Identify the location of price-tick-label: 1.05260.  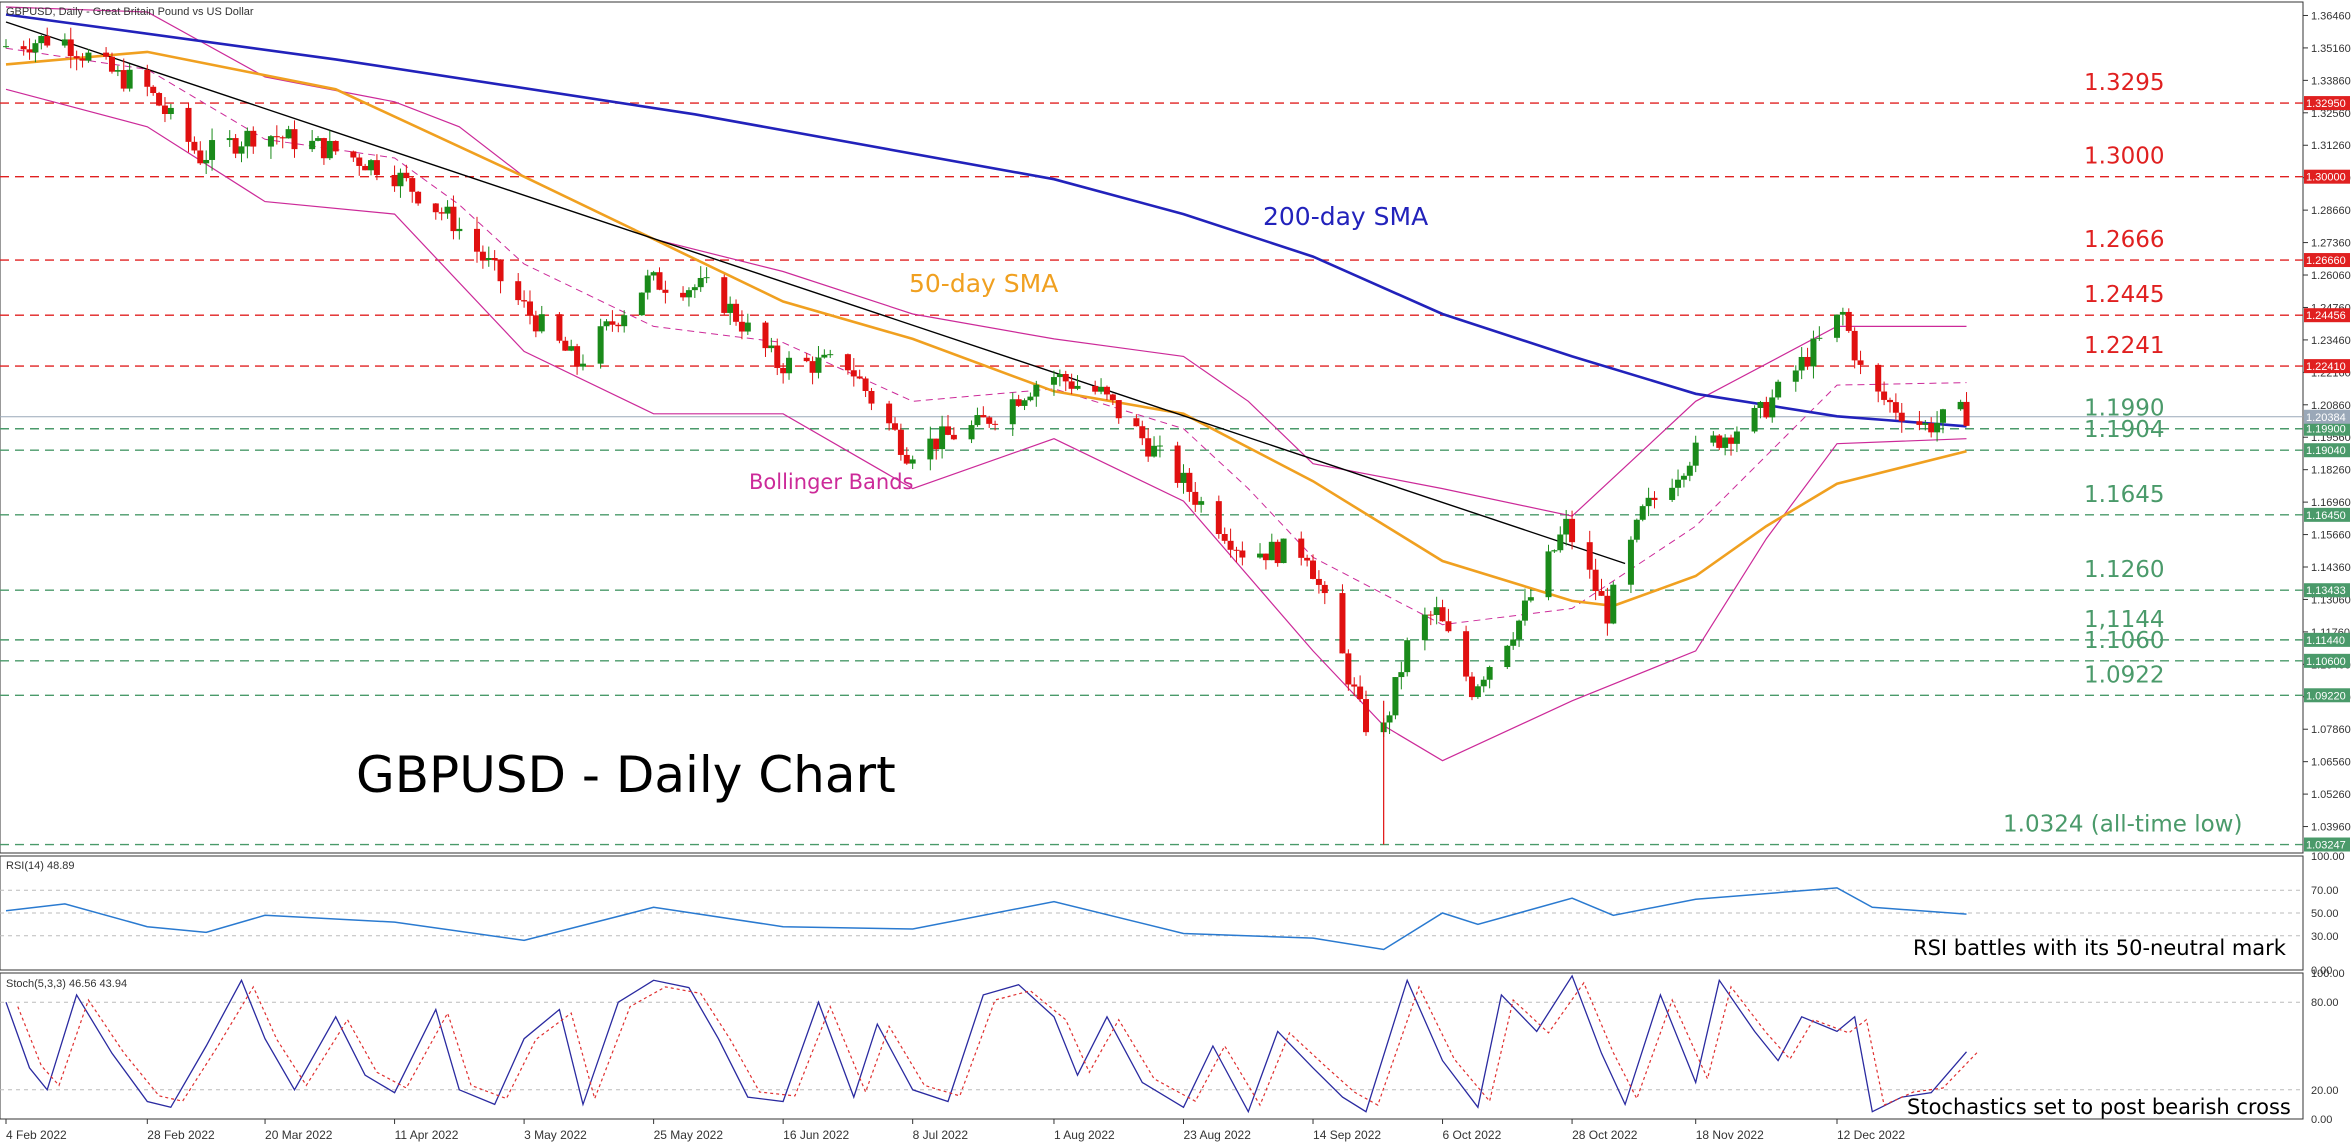
(2331, 795).